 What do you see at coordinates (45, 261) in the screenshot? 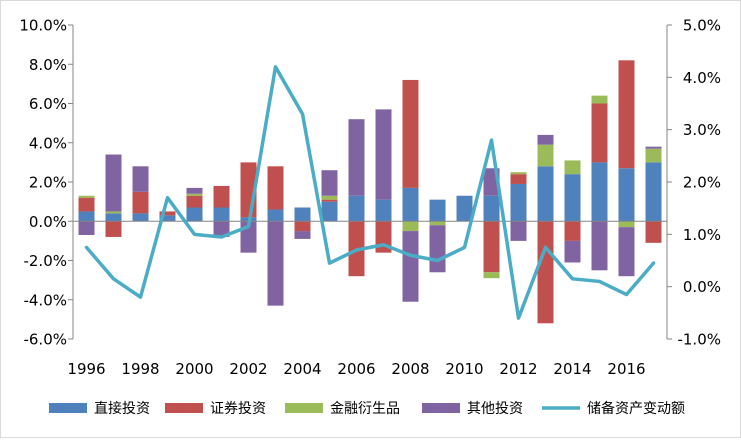
I see `left-tick-label: -2.0%` at bounding box center [45, 261].